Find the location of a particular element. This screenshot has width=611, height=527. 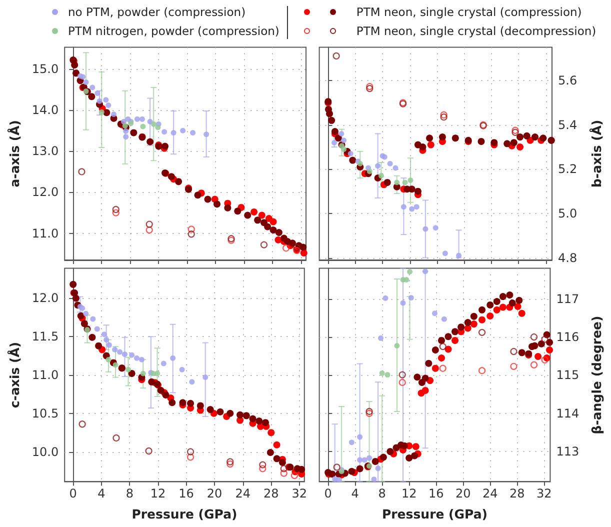

y-tick-label: 113 is located at coordinates (568, 451).